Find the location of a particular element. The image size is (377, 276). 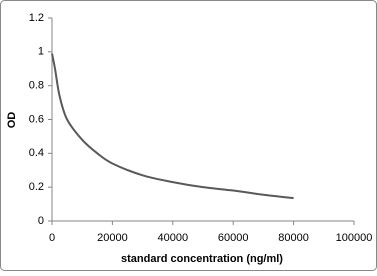

x-tick-label: 40000 is located at coordinates (173, 238).